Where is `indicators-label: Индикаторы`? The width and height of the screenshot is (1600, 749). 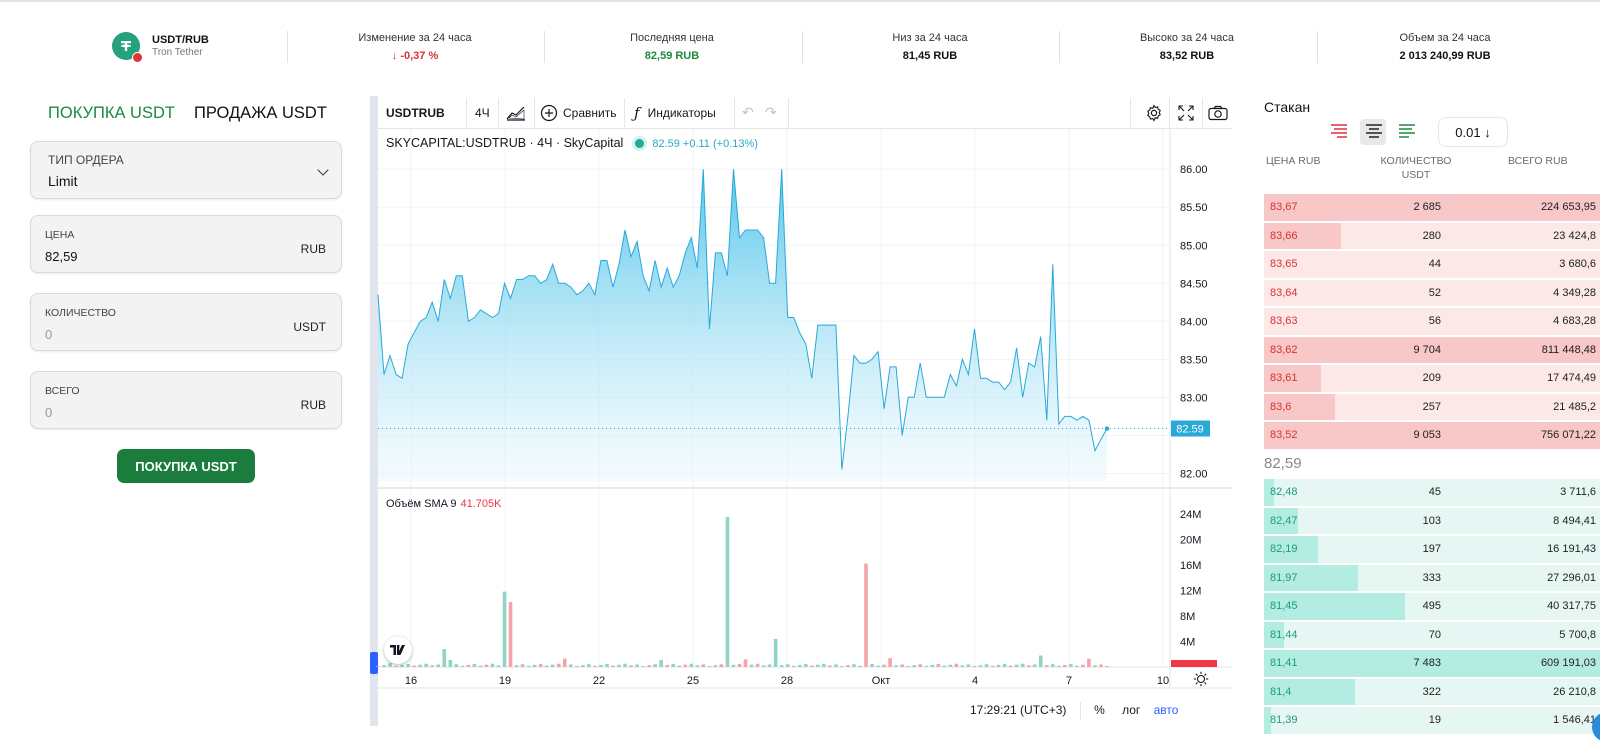
indicators-label: Индикаторы is located at coordinates (681, 112).